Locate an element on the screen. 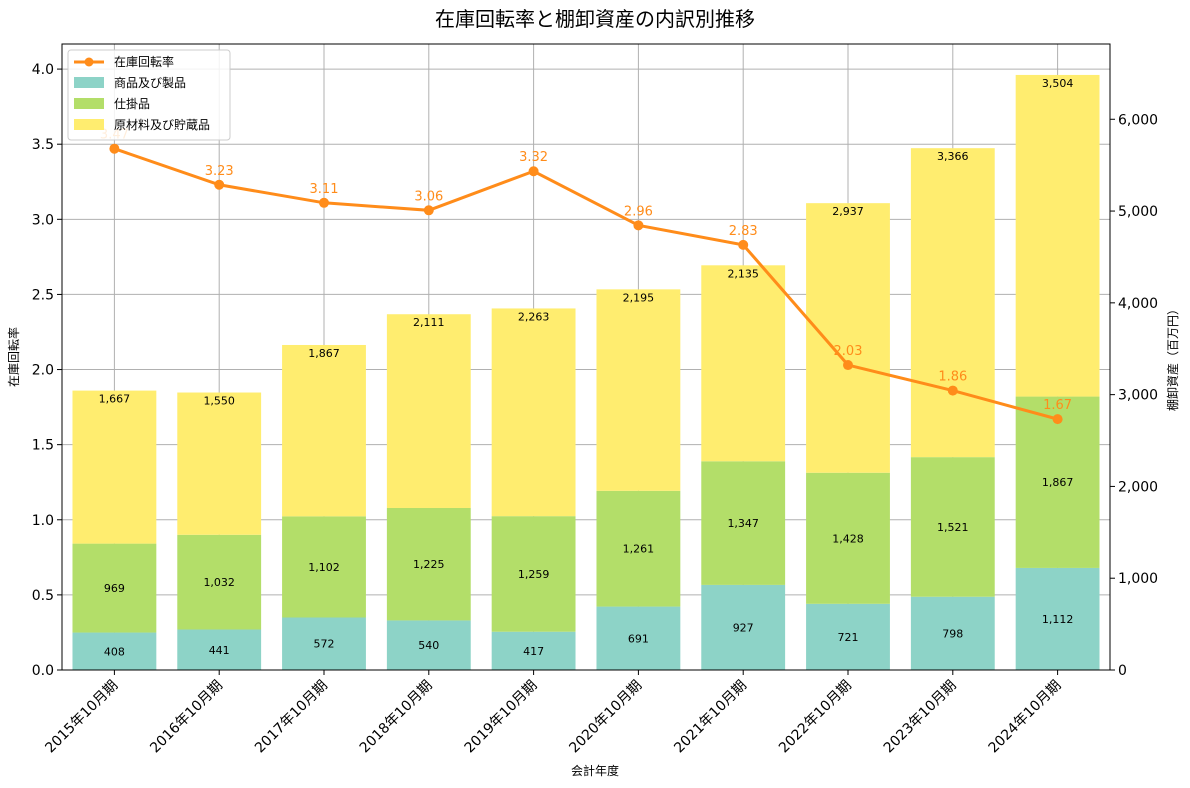 This screenshot has height=788, width=1190. bar-value-label: 417 is located at coordinates (533, 651).